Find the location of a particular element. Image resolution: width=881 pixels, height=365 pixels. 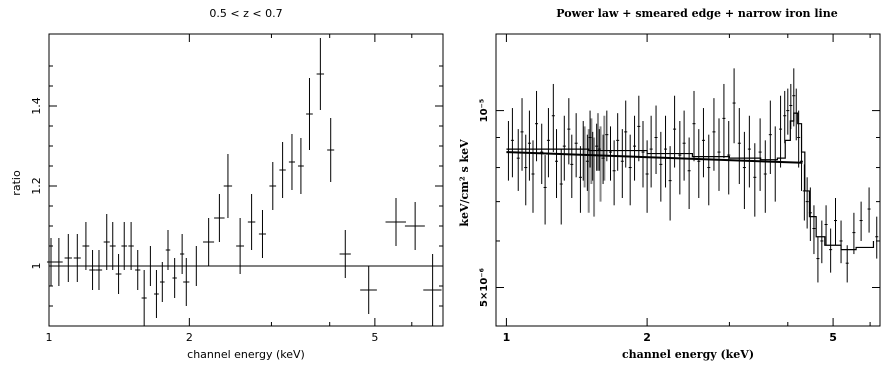

y-tick-label: 1.2 is located at coordinates (36, 186).